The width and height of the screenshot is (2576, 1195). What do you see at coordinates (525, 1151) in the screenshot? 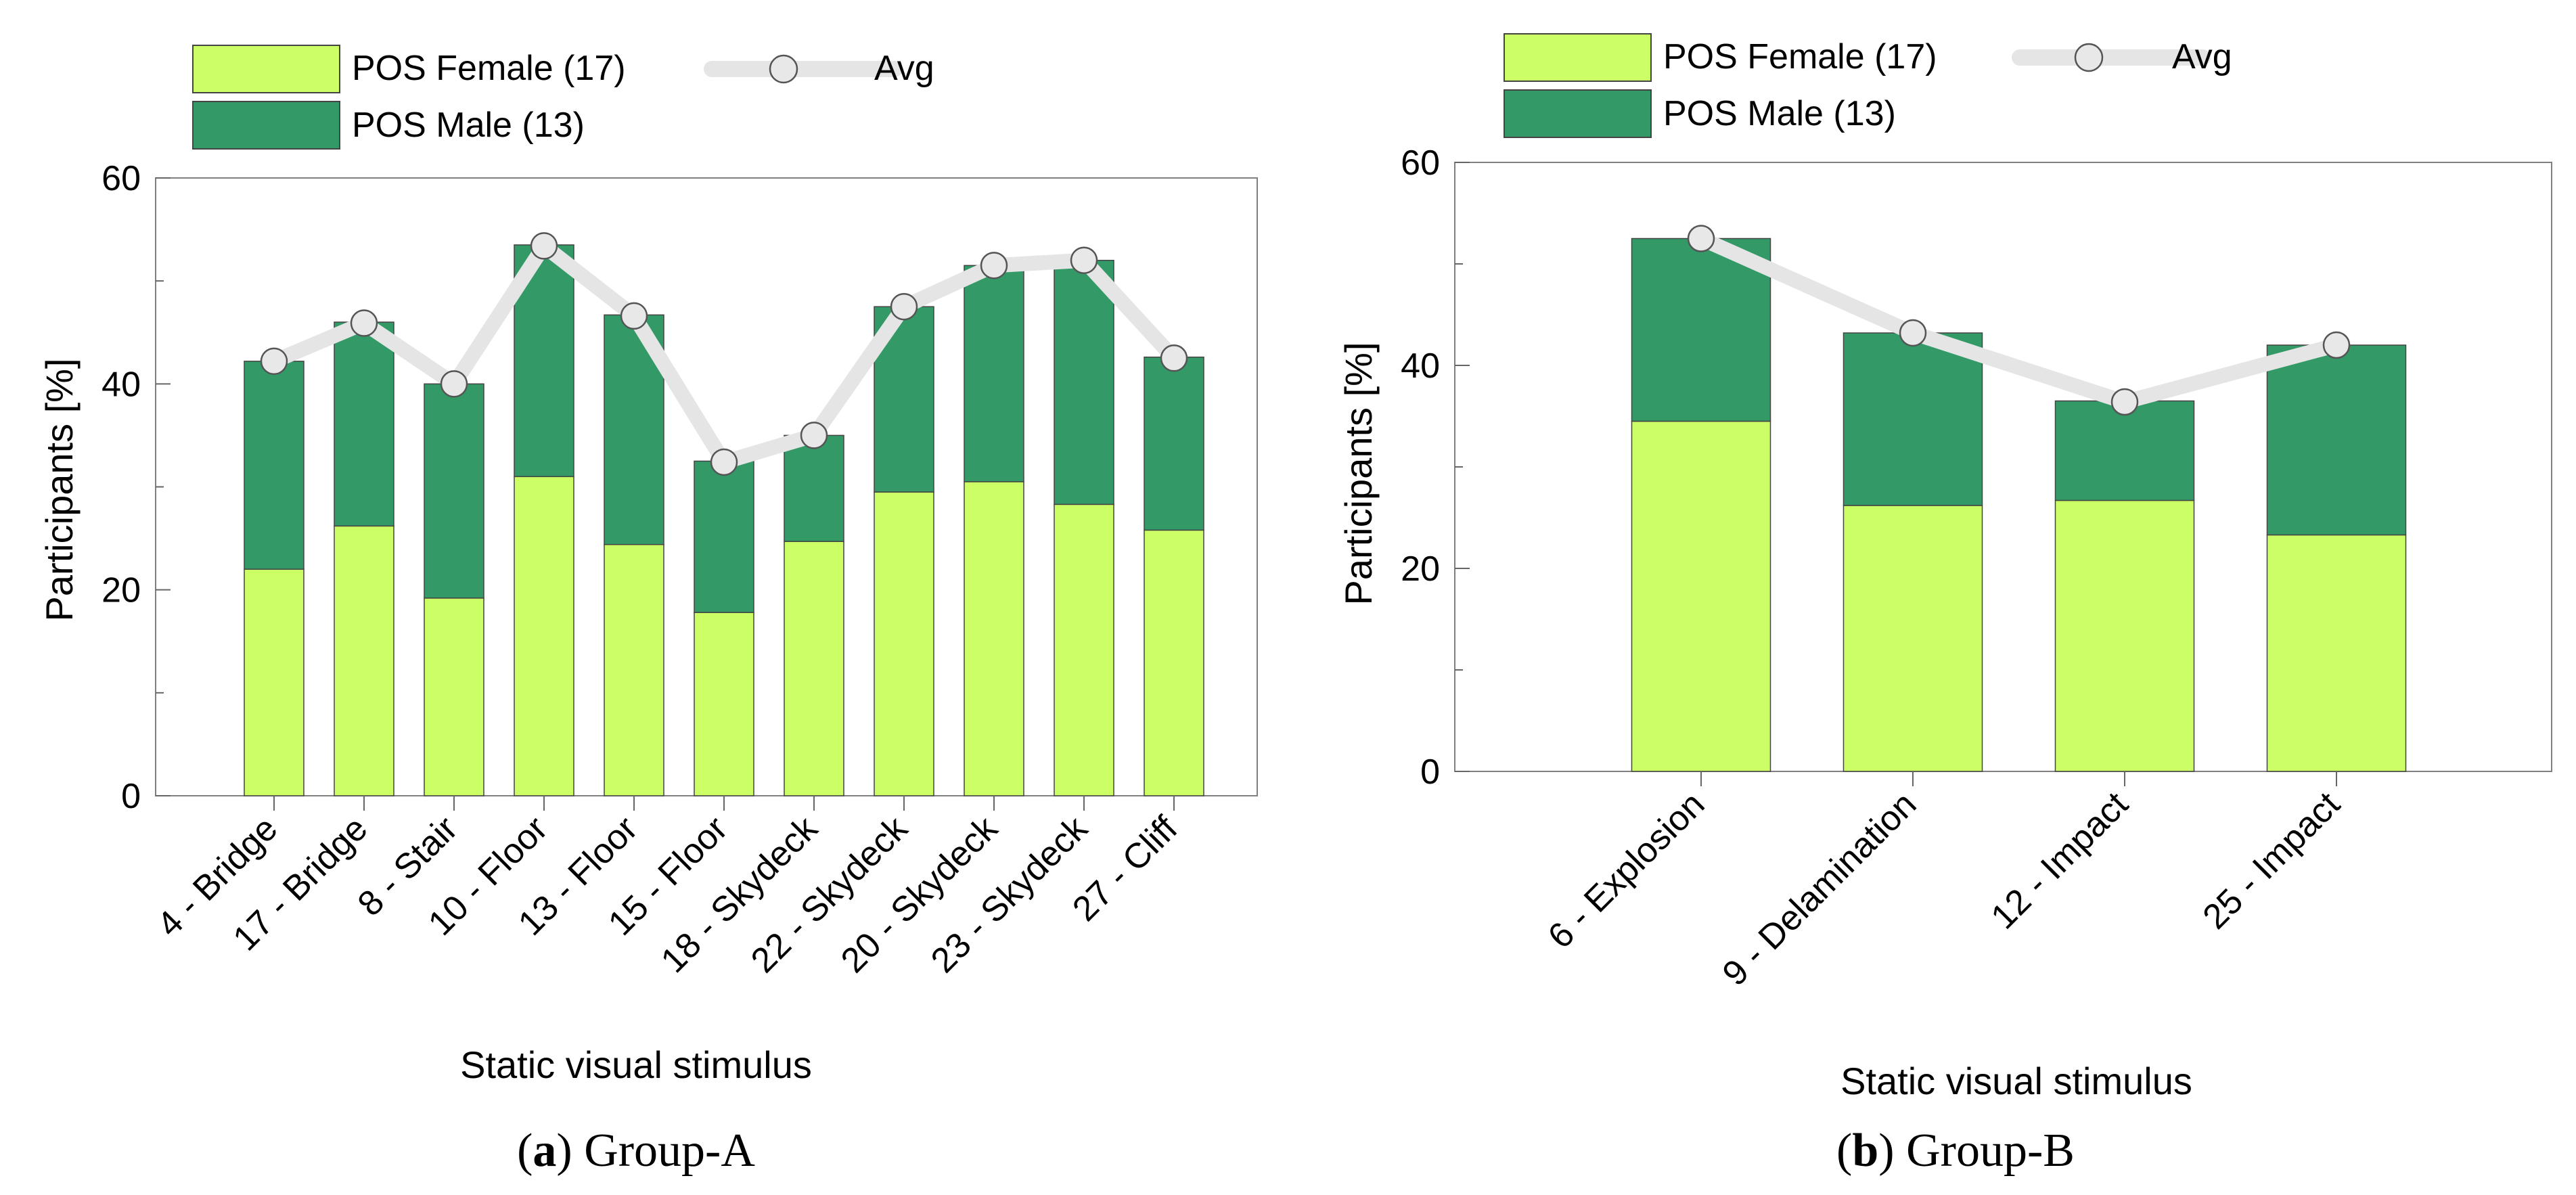
I see `caption-a-open: (` at bounding box center [525, 1151].